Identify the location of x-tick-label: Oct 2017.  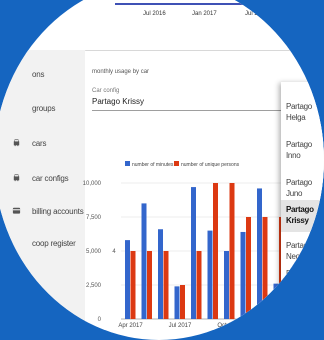
(229, 326).